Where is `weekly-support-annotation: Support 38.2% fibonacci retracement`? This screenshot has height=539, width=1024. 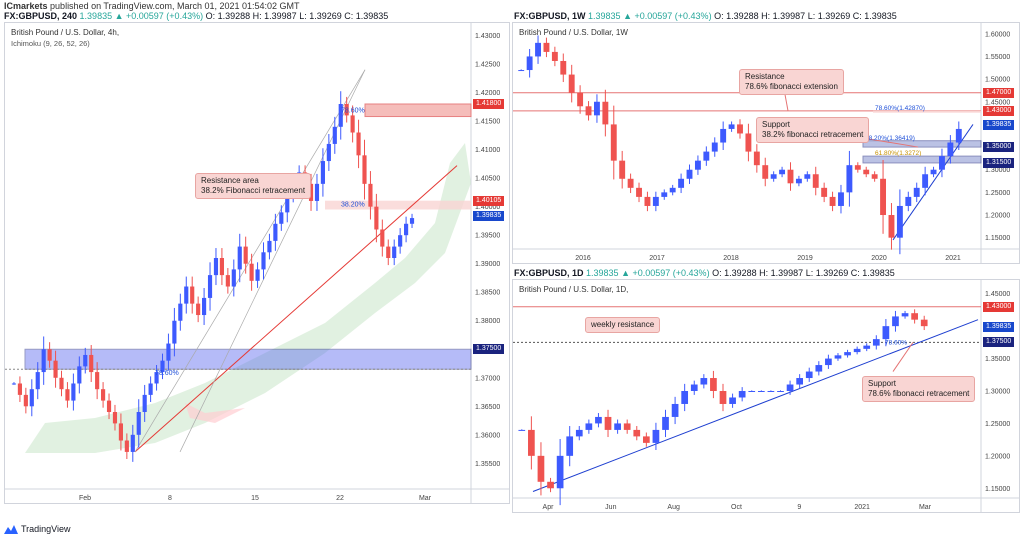
weekly-support-annotation: Support 38.2% fibonacci retracement is located at coordinates (813, 130).